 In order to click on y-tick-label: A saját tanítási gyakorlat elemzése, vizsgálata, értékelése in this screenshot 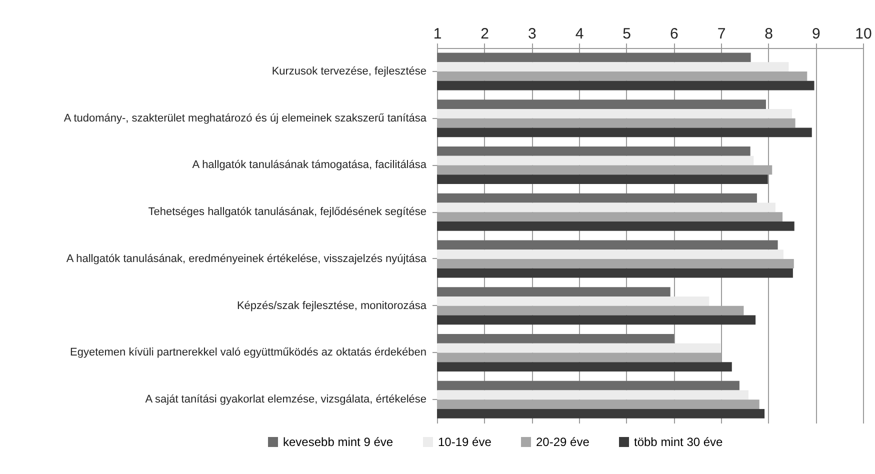, I will do `click(285, 400)`.